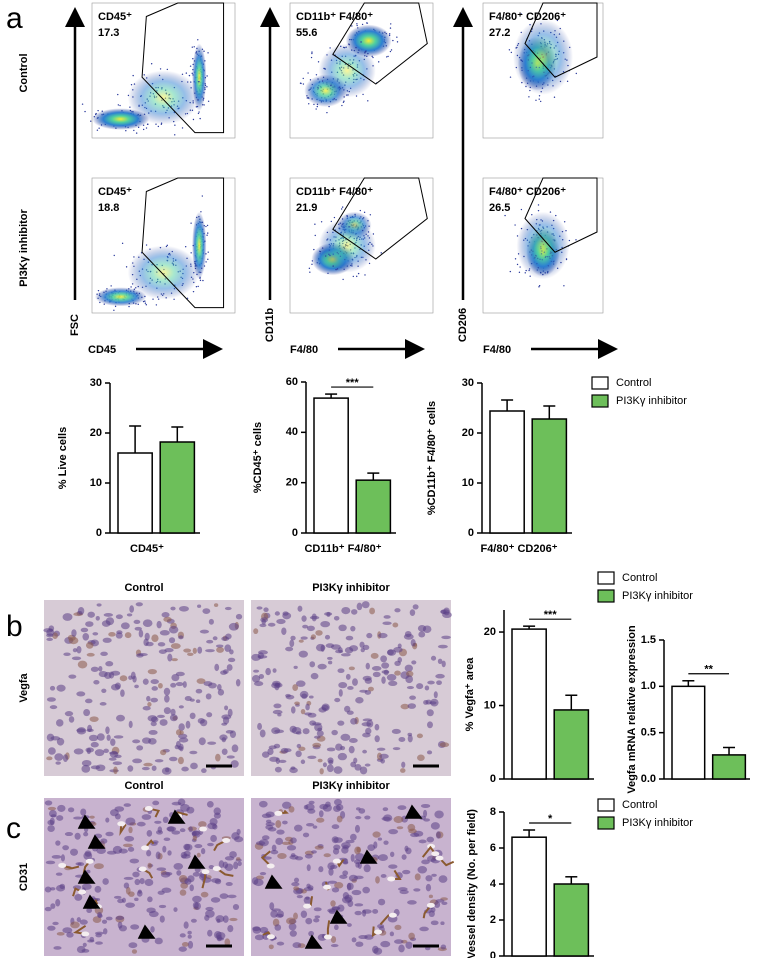 This screenshot has width=757, height=958. Describe the element at coordinates (304, 350) in the screenshot. I see `x-axis-label: F4/80` at that location.